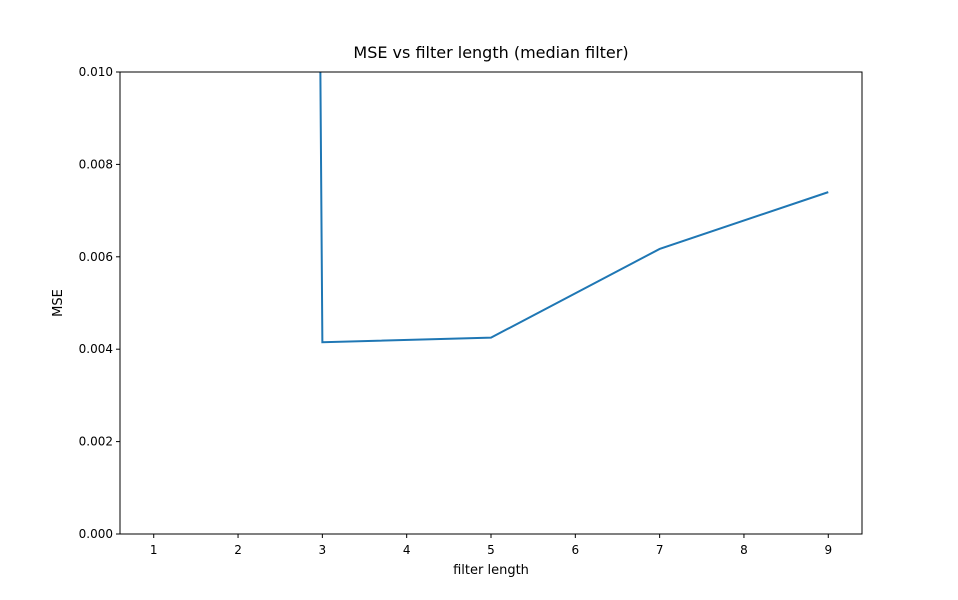  I want to click on y-tick-label: 0.004, so click(96, 349).